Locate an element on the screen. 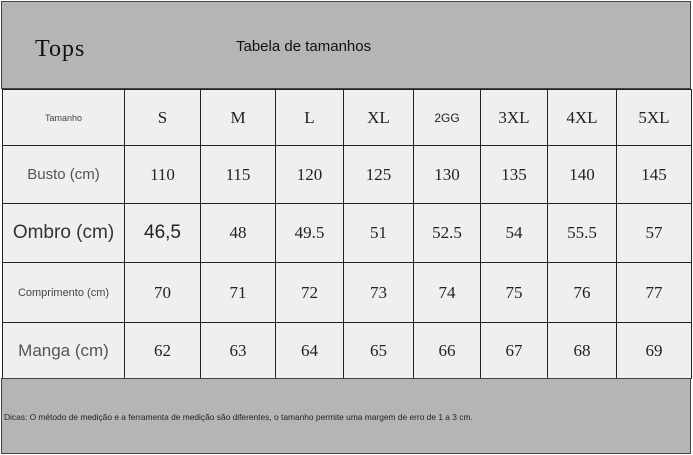  measure-cell: 71 is located at coordinates (238, 292).